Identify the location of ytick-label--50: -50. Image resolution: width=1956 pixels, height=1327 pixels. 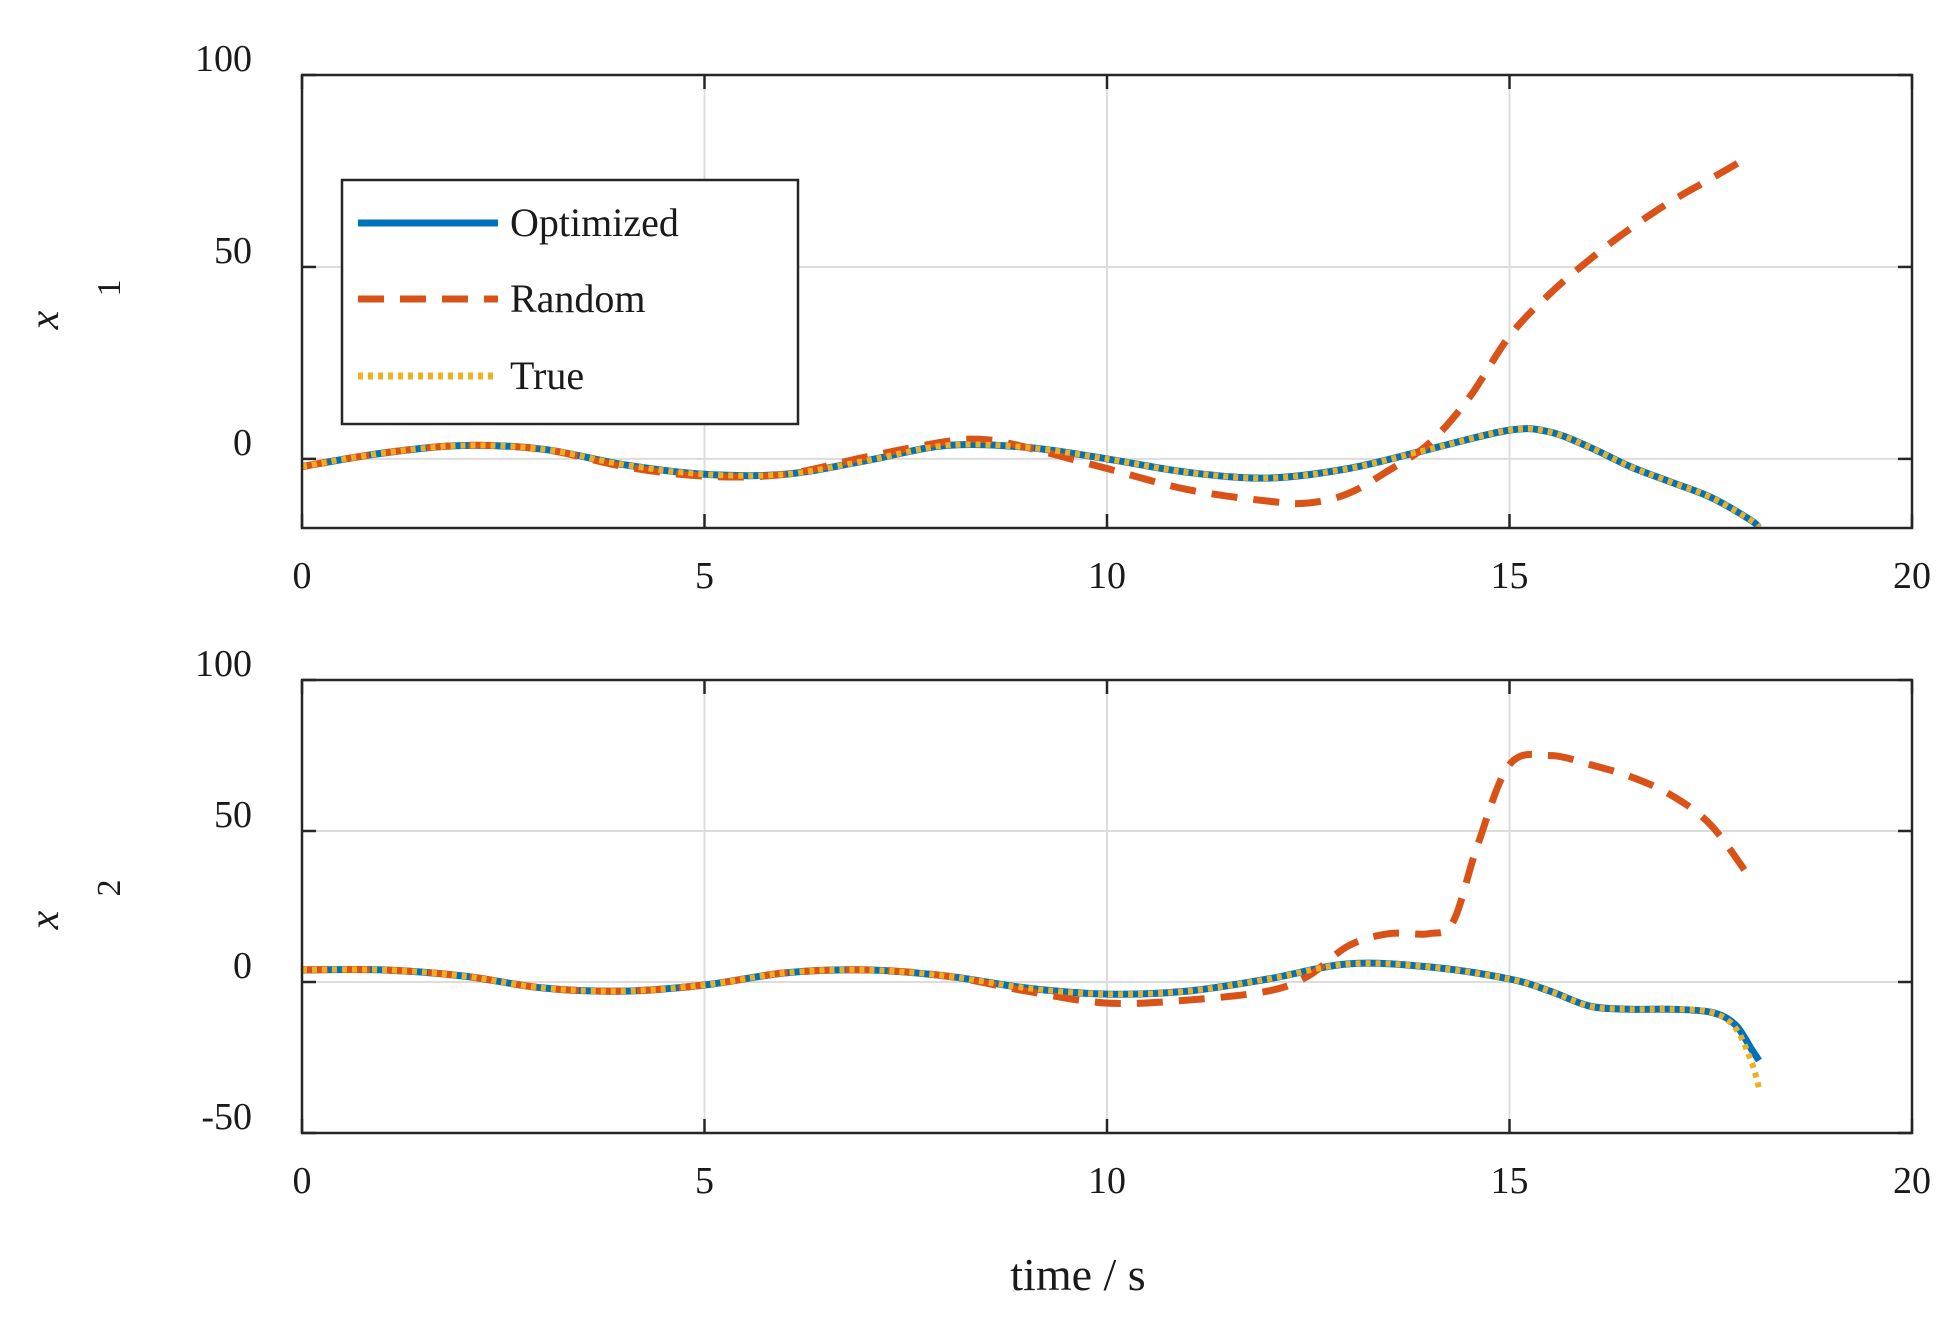
(226, 1117).